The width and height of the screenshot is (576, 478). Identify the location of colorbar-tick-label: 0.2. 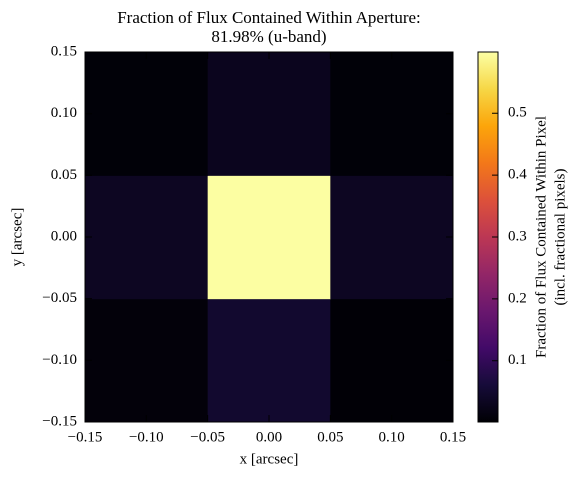
(517, 298).